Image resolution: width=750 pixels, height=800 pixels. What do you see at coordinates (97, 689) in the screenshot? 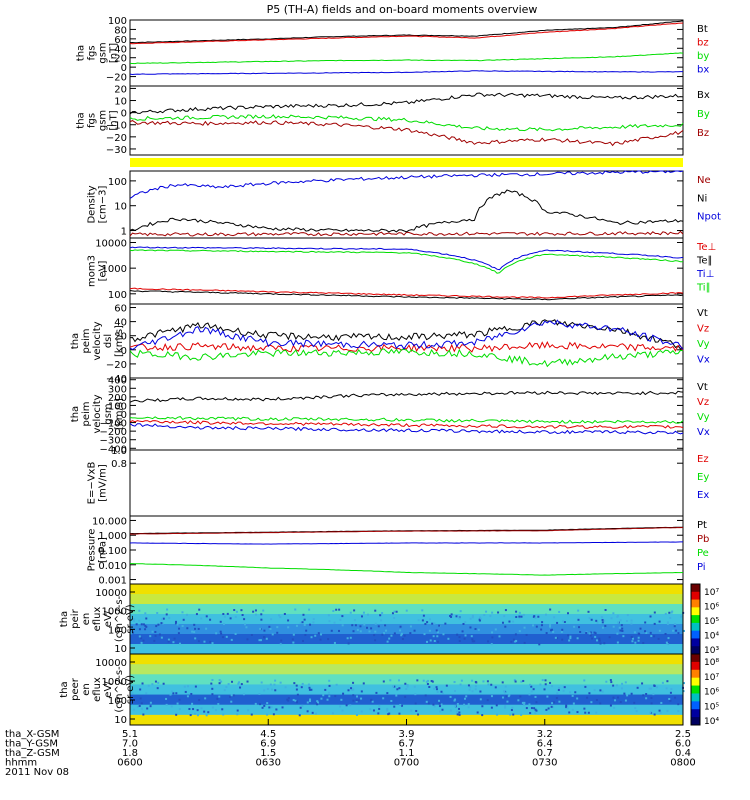
I see `y-axis-label: eflux` at bounding box center [97, 689].